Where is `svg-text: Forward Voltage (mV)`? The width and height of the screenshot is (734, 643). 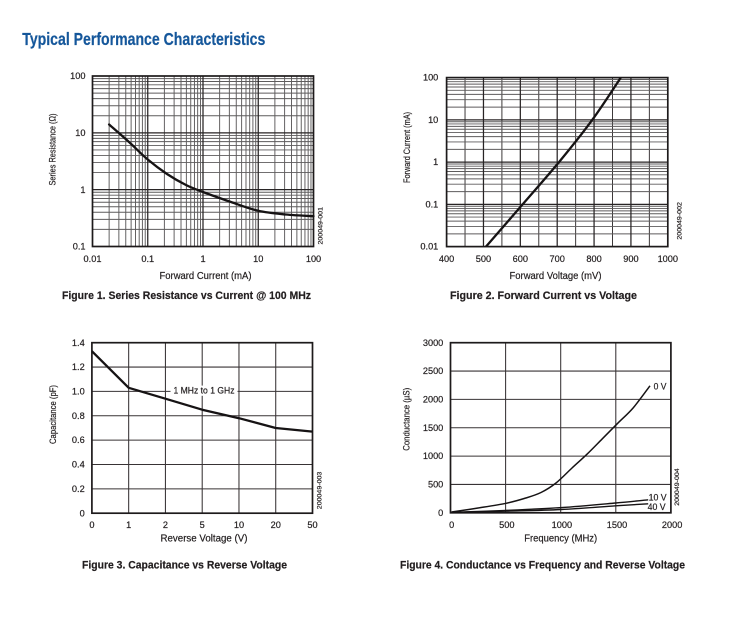
svg-text: Forward Voltage (mV) is located at coordinates (556, 276).